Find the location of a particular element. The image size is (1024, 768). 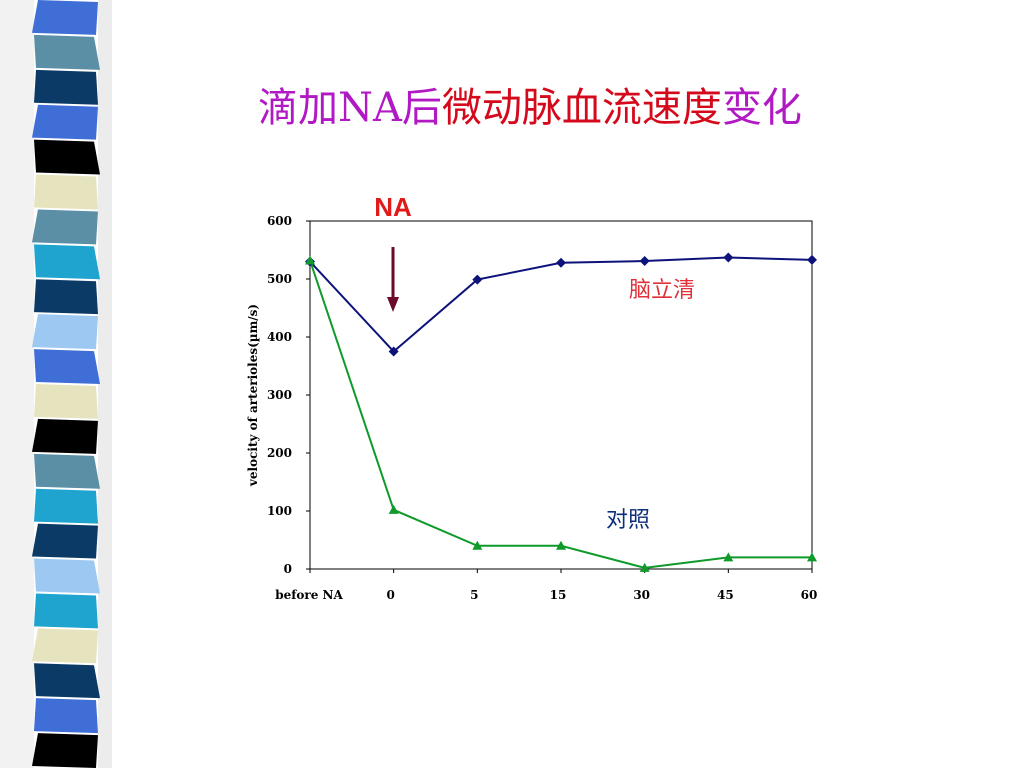

slide-title: 滴加NA后微动脉血流速度变化 is located at coordinates (512, 108).